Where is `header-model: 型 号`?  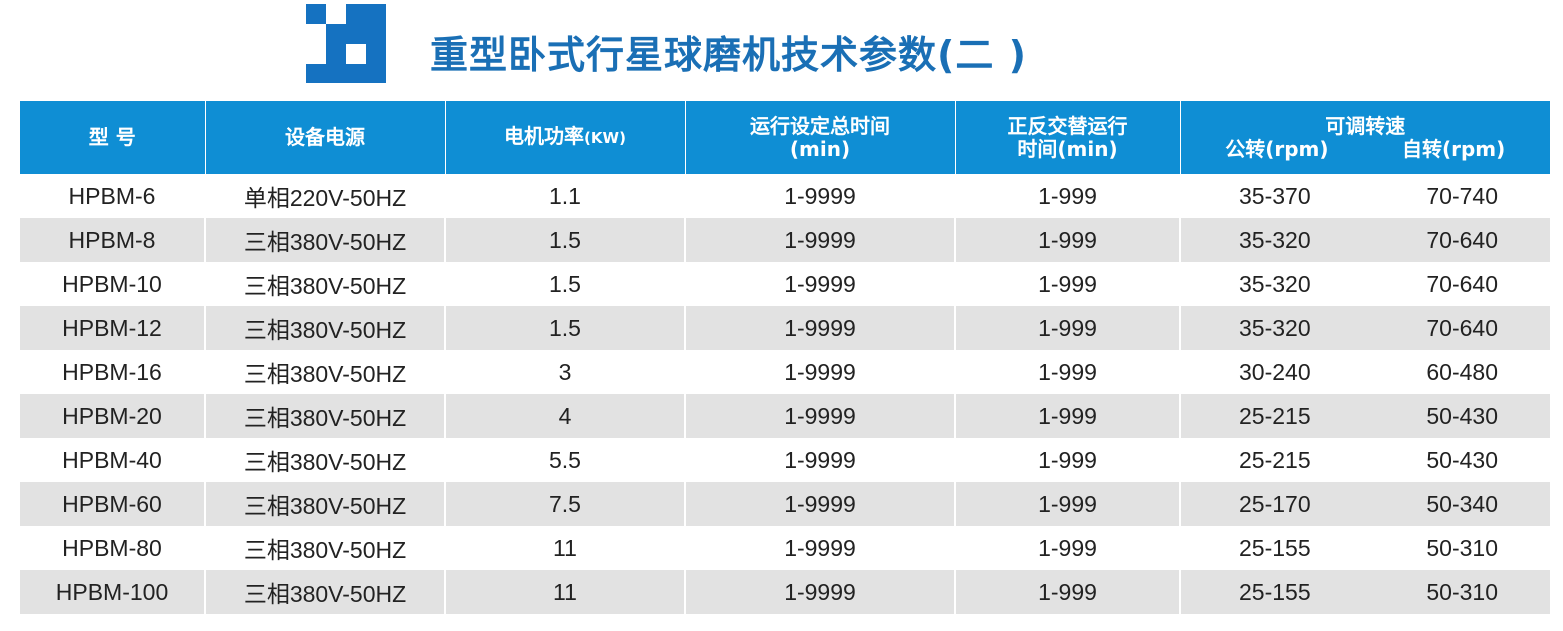
header-model: 型 号 is located at coordinates (113, 137).